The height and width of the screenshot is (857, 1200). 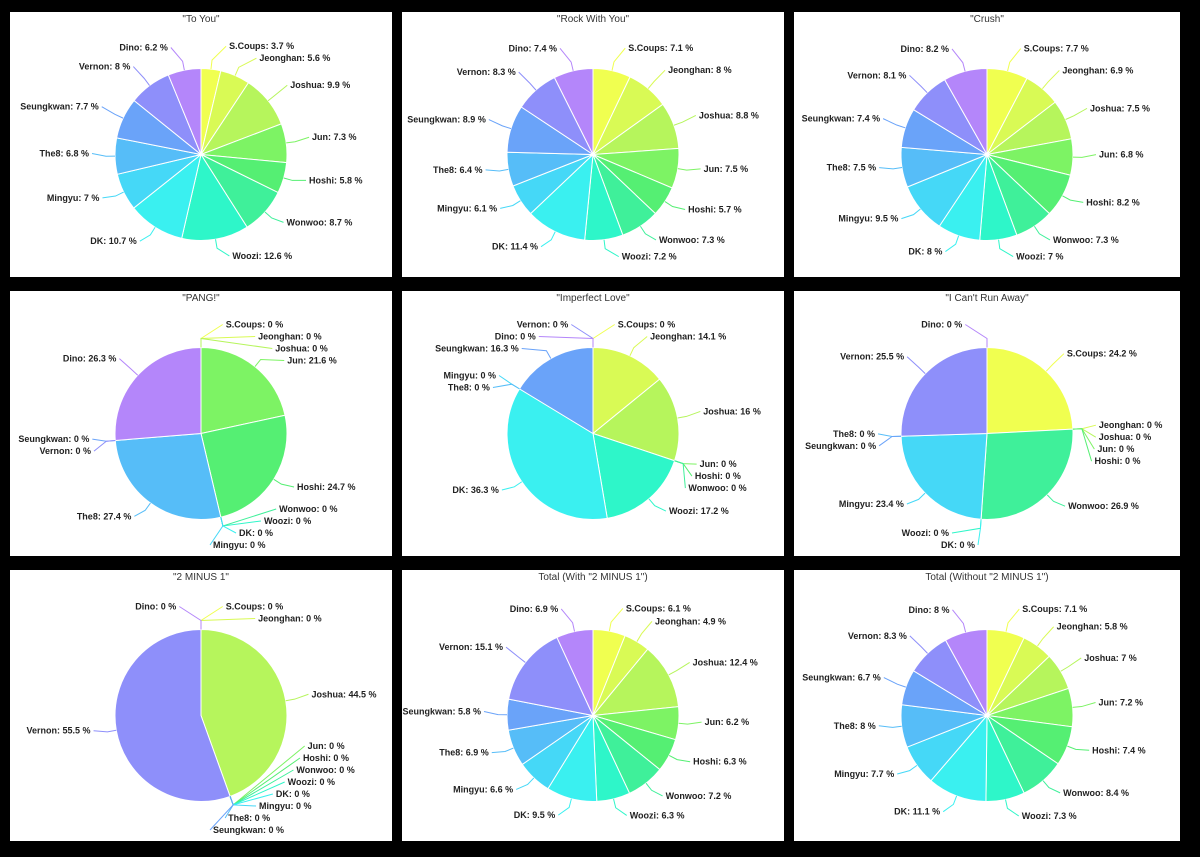 I want to click on slice-jeonghan, so click(x=626, y=390).